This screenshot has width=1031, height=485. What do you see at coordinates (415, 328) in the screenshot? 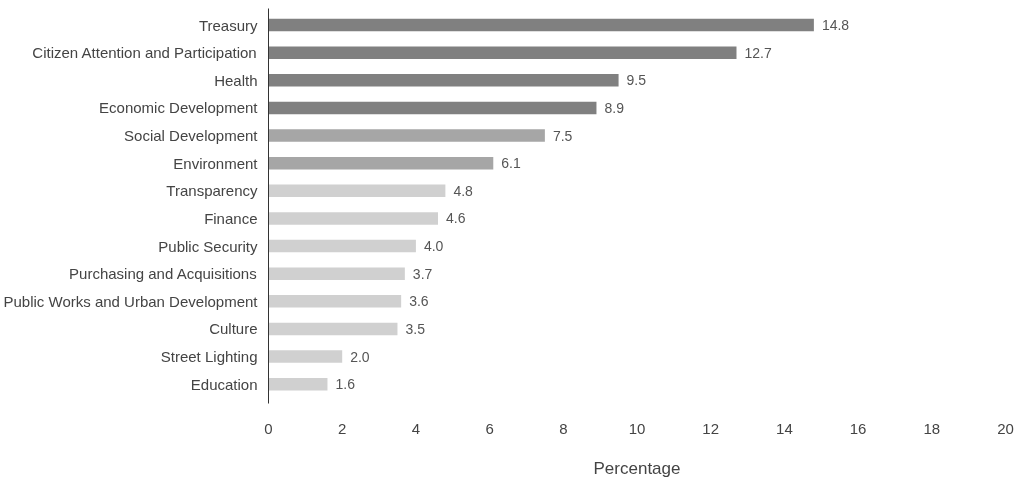
I see `data-label: 3.5` at bounding box center [415, 328].